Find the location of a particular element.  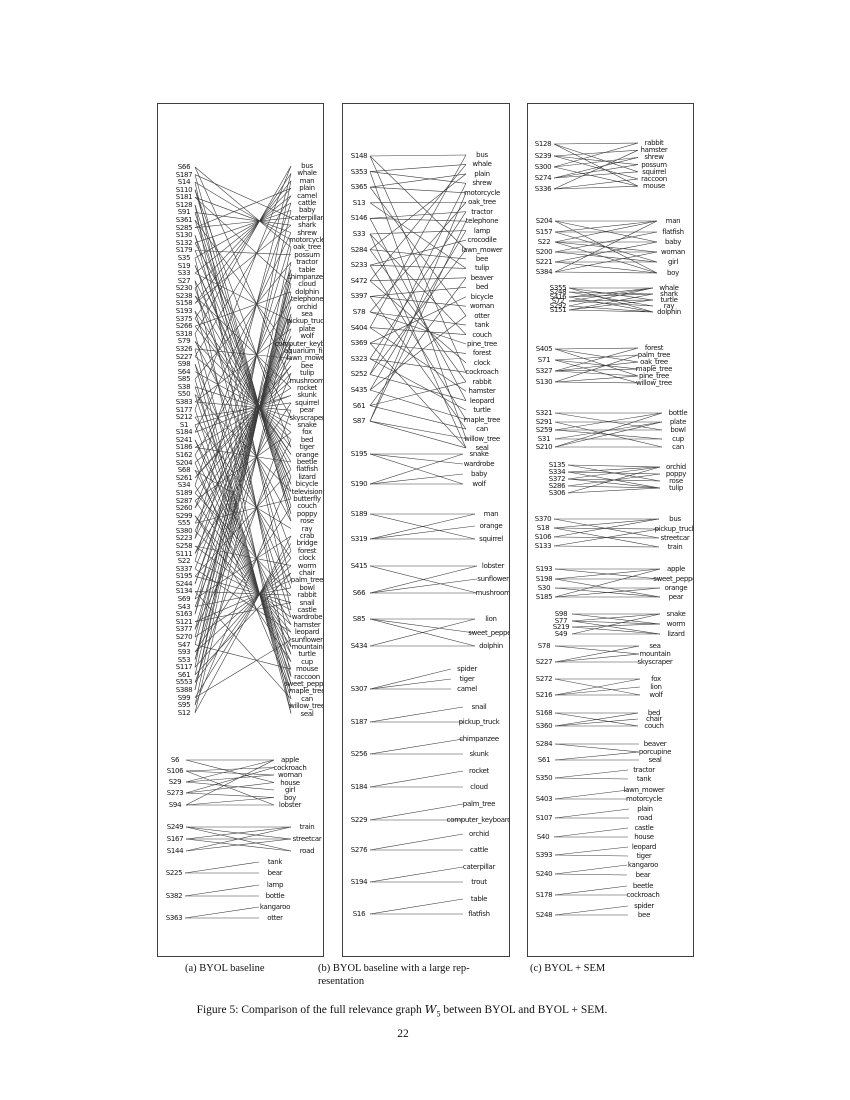

node-label-left: S323 is located at coordinates (359, 358).